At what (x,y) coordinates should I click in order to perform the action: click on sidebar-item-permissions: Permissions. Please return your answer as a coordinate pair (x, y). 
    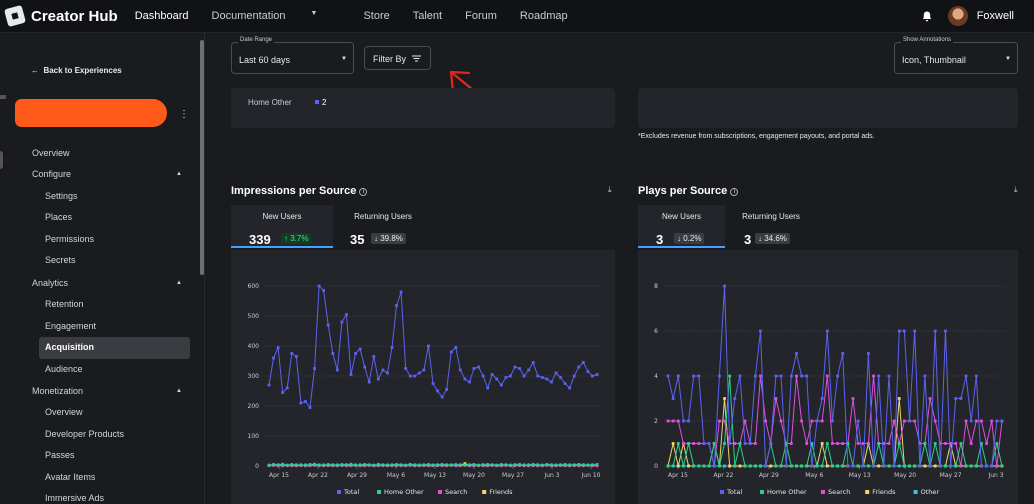
    Looking at the image, I should click on (70, 239).